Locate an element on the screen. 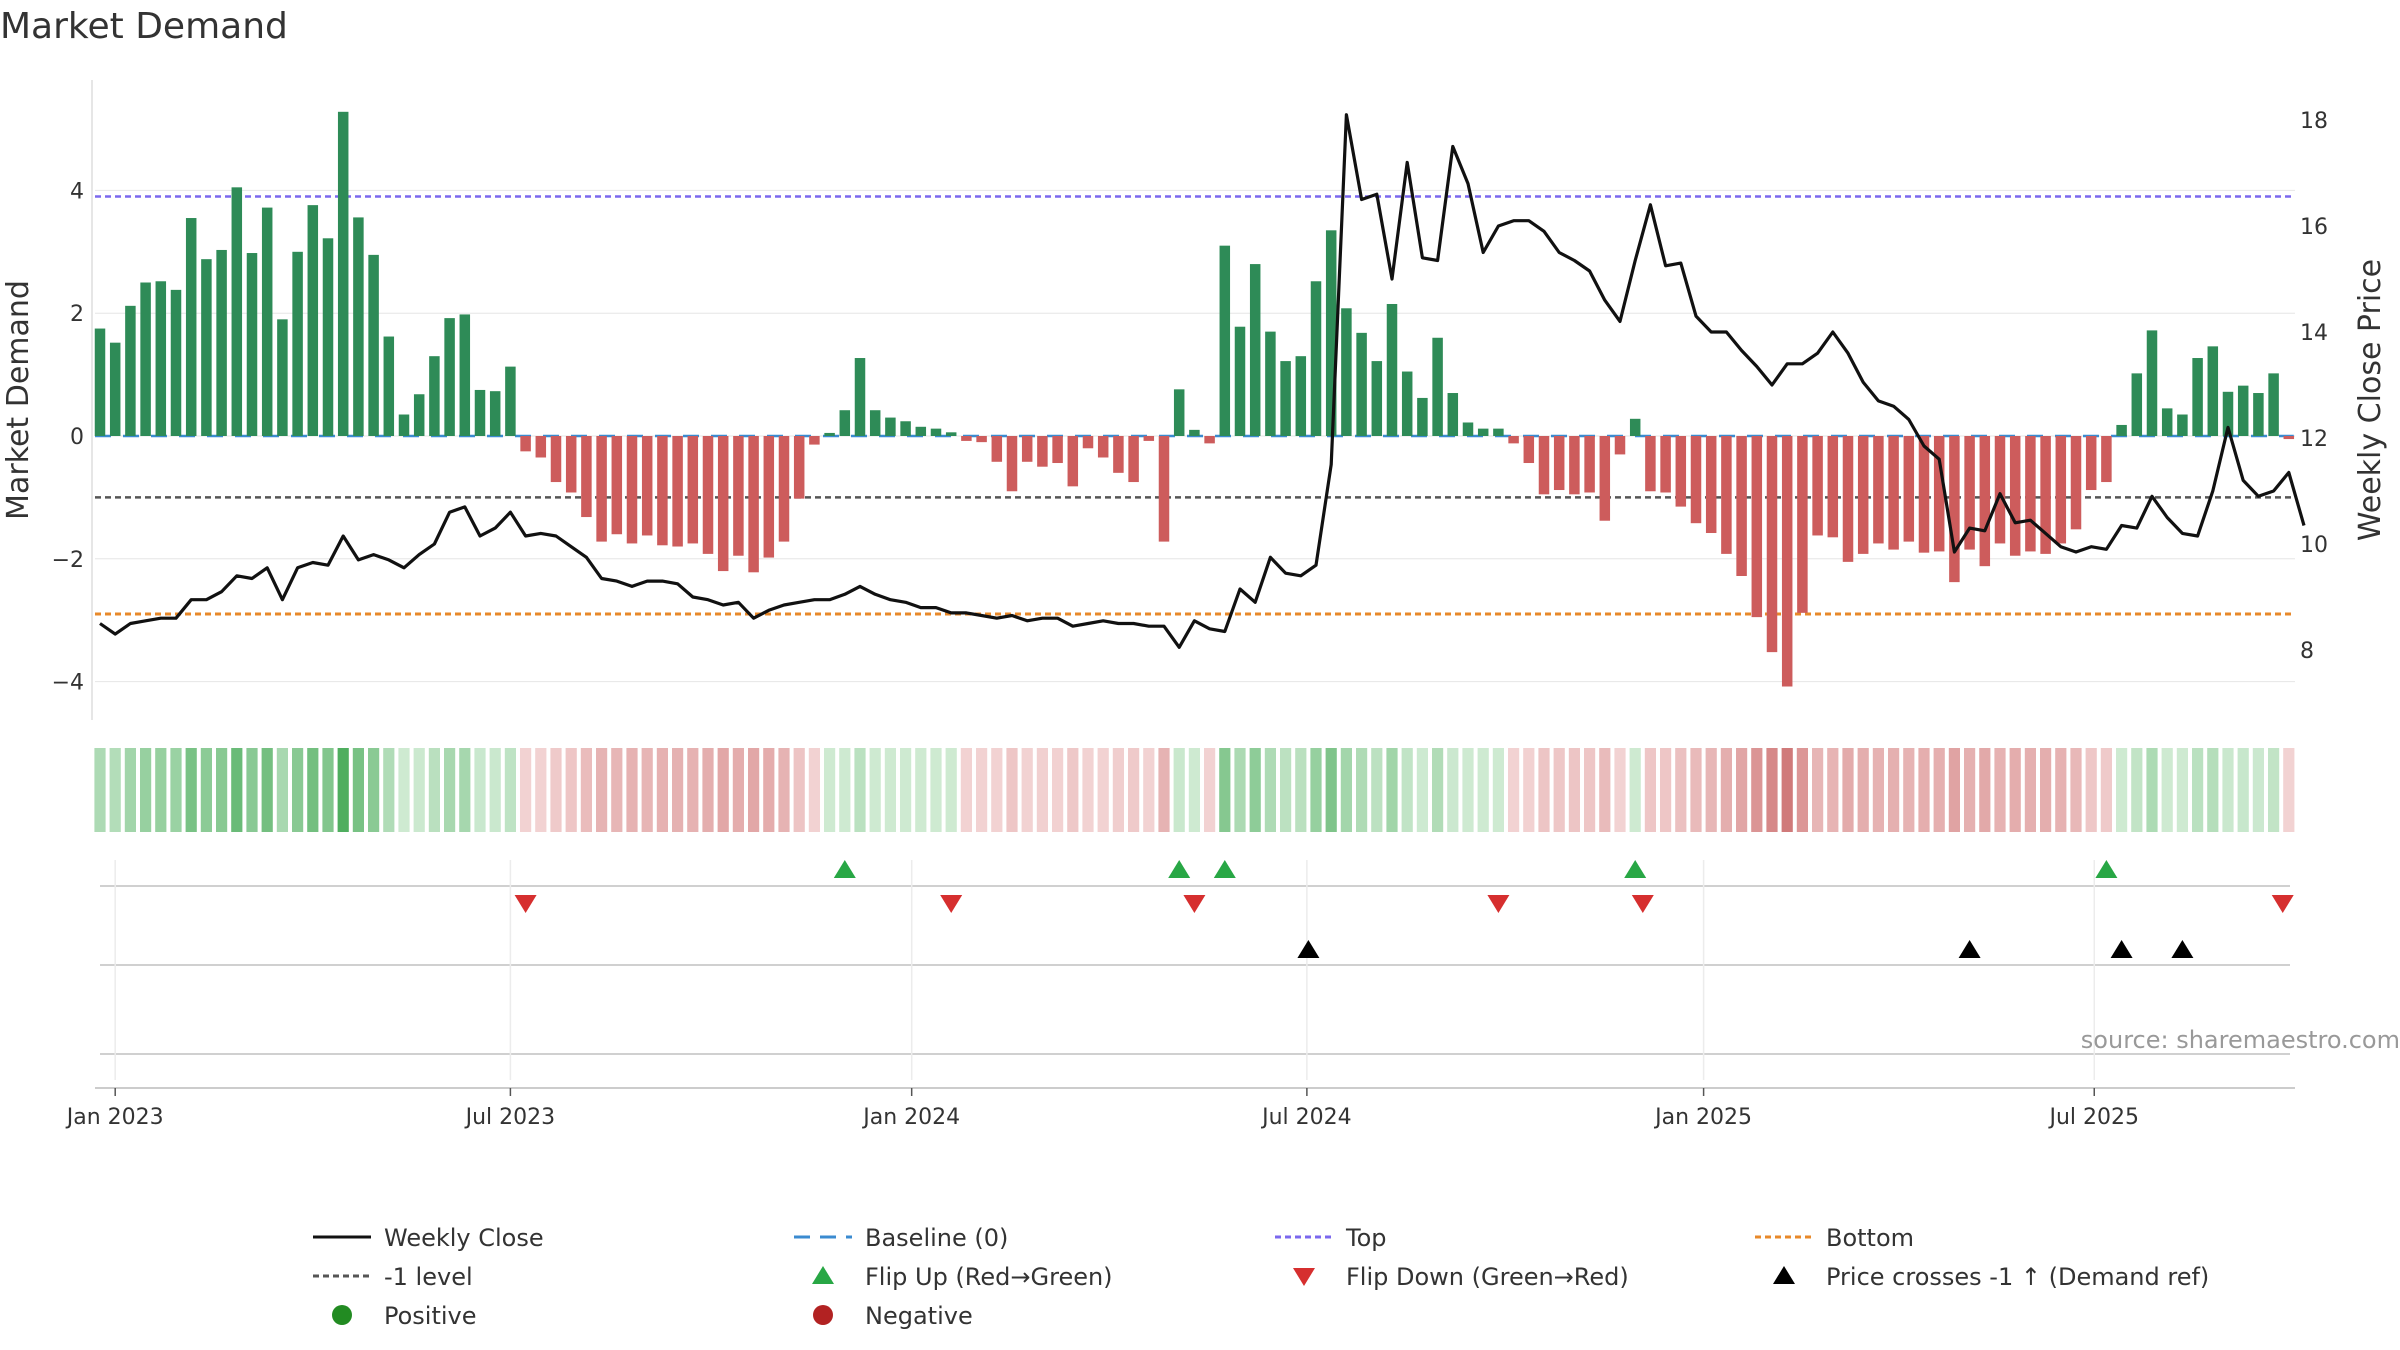 The image size is (2400, 1350). y-left-tick-label: 0 is located at coordinates (77, 437).